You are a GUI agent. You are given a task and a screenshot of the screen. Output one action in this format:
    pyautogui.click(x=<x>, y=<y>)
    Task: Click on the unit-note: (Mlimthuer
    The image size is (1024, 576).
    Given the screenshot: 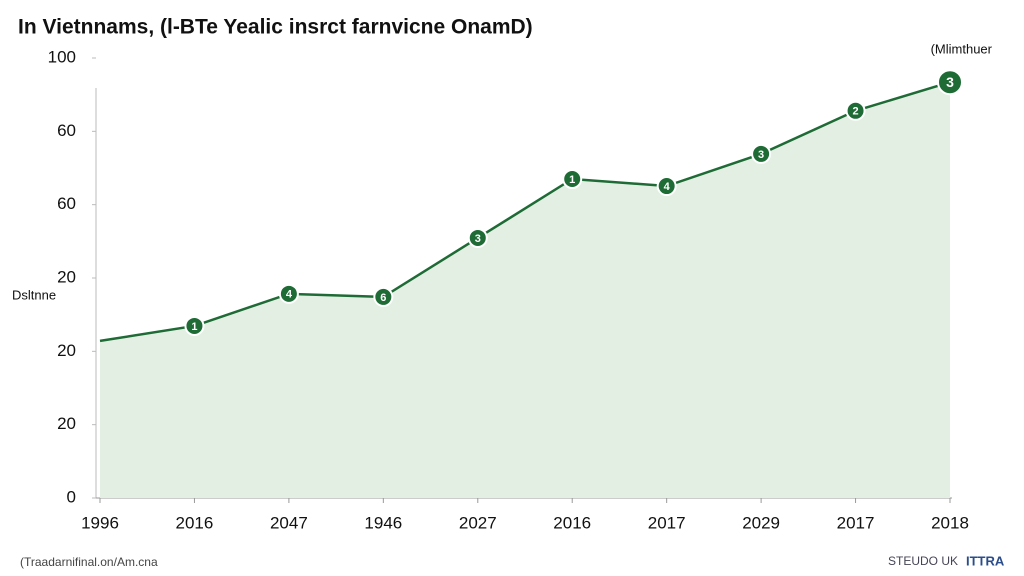 What is the action you would take?
    pyautogui.click(x=962, y=48)
    